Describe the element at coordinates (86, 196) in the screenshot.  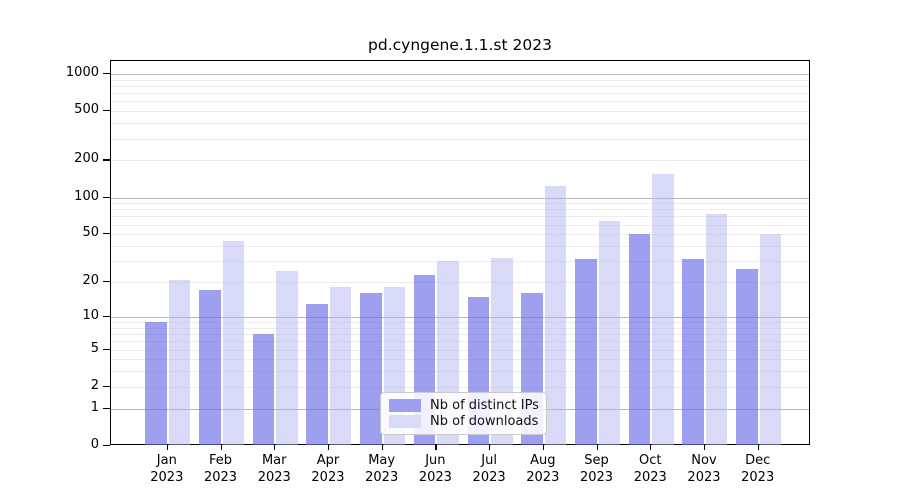
I see `y-tick-label: 100` at that location.